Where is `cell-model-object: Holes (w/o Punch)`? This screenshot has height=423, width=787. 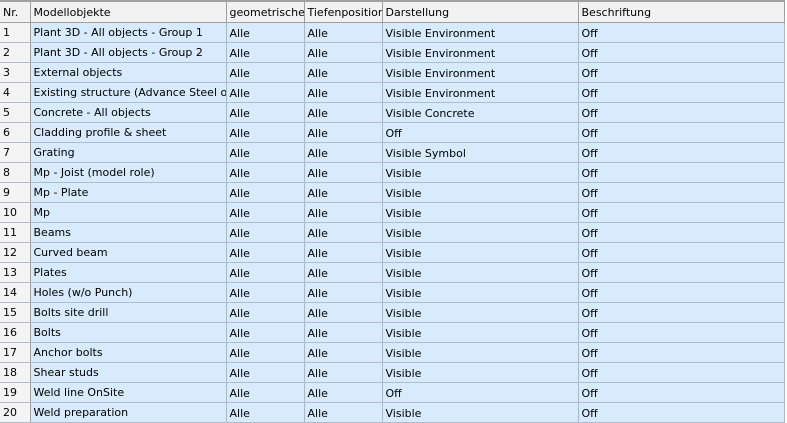
cell-model-object: Holes (w/o Punch) is located at coordinates (128, 292).